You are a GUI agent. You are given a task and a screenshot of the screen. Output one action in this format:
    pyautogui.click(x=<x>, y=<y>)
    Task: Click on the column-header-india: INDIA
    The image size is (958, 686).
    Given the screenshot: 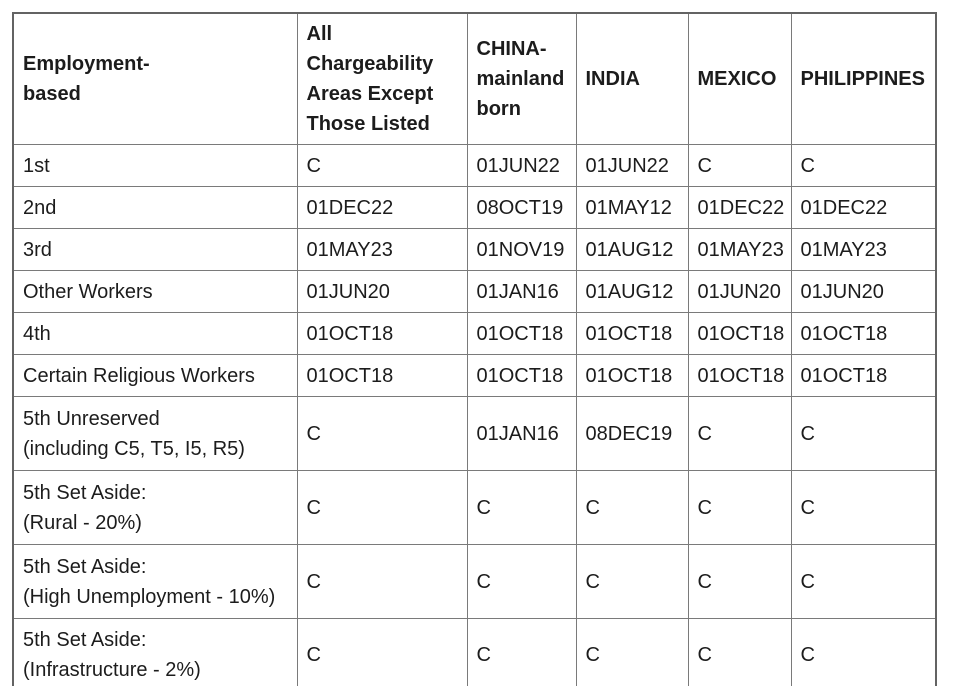 What is the action you would take?
    pyautogui.click(x=632, y=78)
    